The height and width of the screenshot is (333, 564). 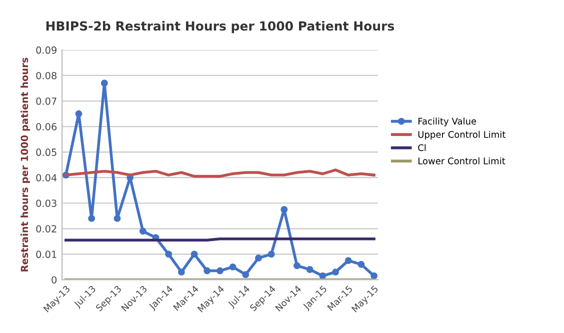 What do you see at coordinates (25, 165) in the screenshot?
I see `y-axis-title: Restraint hours per 1000 patient hours` at bounding box center [25, 165].